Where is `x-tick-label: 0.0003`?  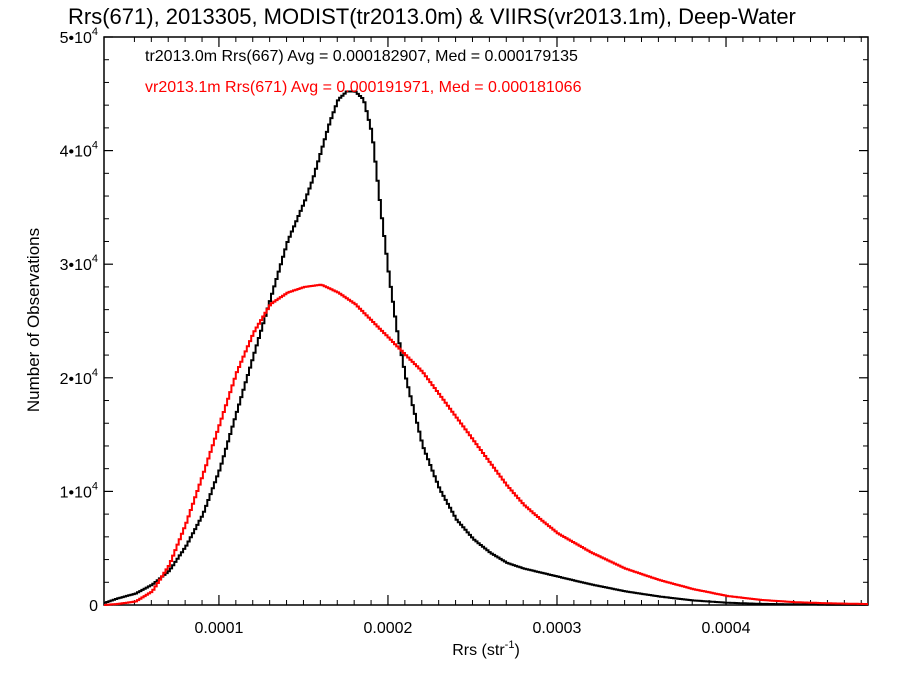 x-tick-label: 0.0003 is located at coordinates (557, 628).